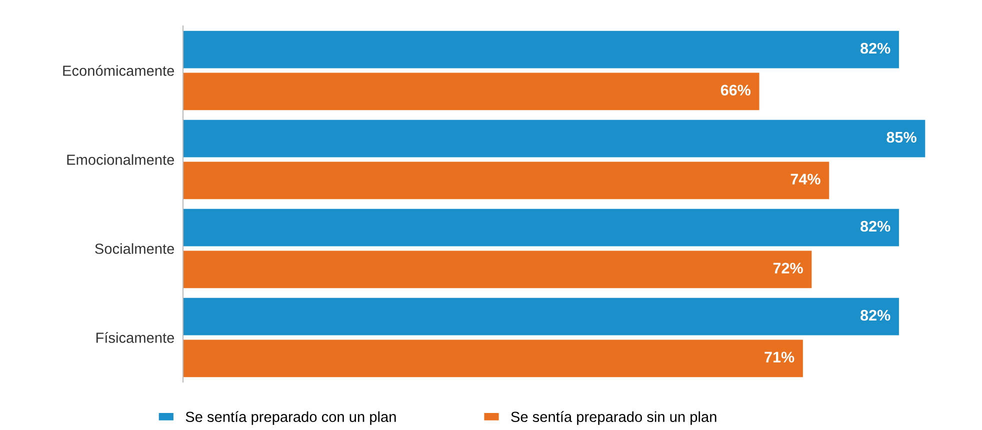 Image resolution: width=982 pixels, height=430 pixels. Describe the element at coordinates (613, 418) in the screenshot. I see `legend-label: Se sentía preparado sin un plan` at that location.